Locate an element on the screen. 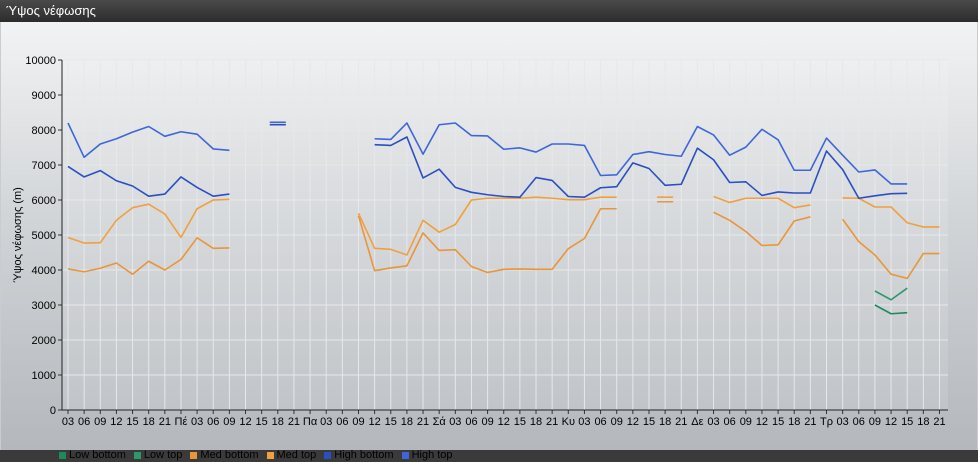 The height and width of the screenshot is (462, 978). legend-label: Low bottom is located at coordinates (97, 455).